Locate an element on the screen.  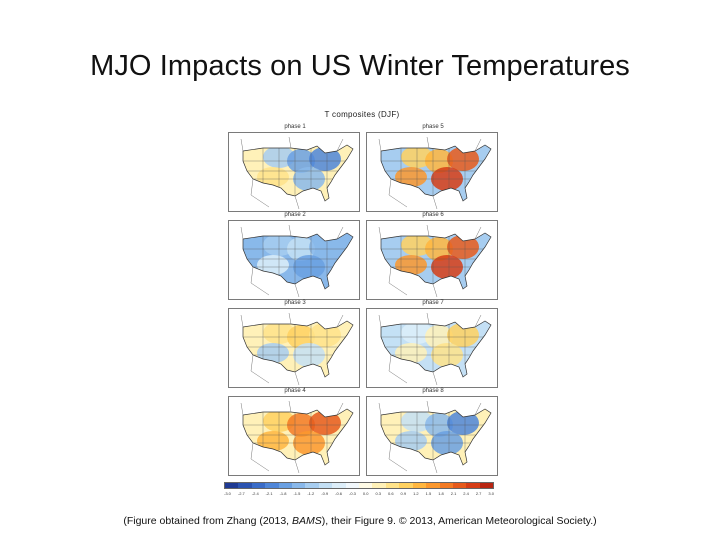
panel-label: phase 6 is located at coordinates (433, 215).